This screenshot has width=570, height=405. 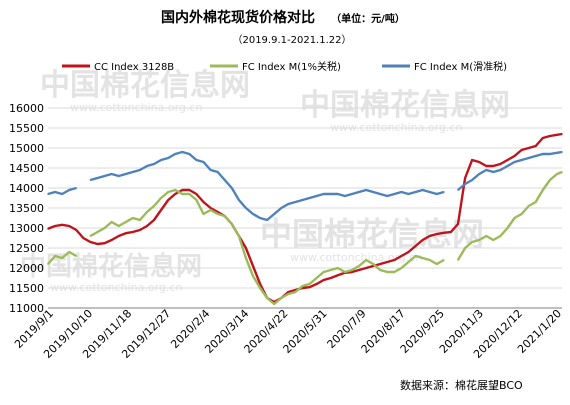 I want to click on legend-label: FC Index M(滑准税), so click(x=460, y=66).